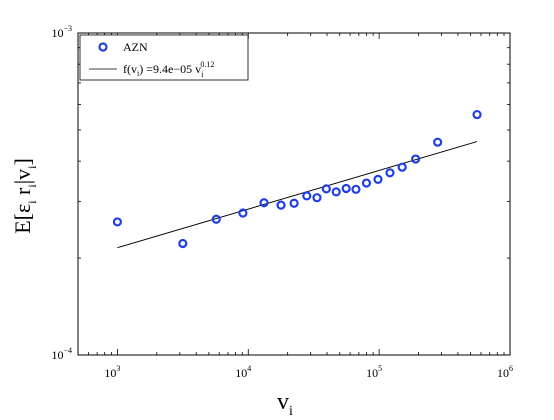 This screenshot has height=420, width=554. I want to click on legend: AZN f(vi) =9.4e−05 vi0.12, so click(164, 57).